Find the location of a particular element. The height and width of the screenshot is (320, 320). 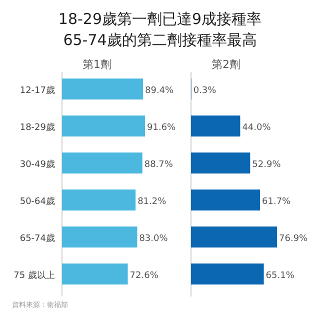

y-tick-label: 18-29歲 is located at coordinates (37, 127).